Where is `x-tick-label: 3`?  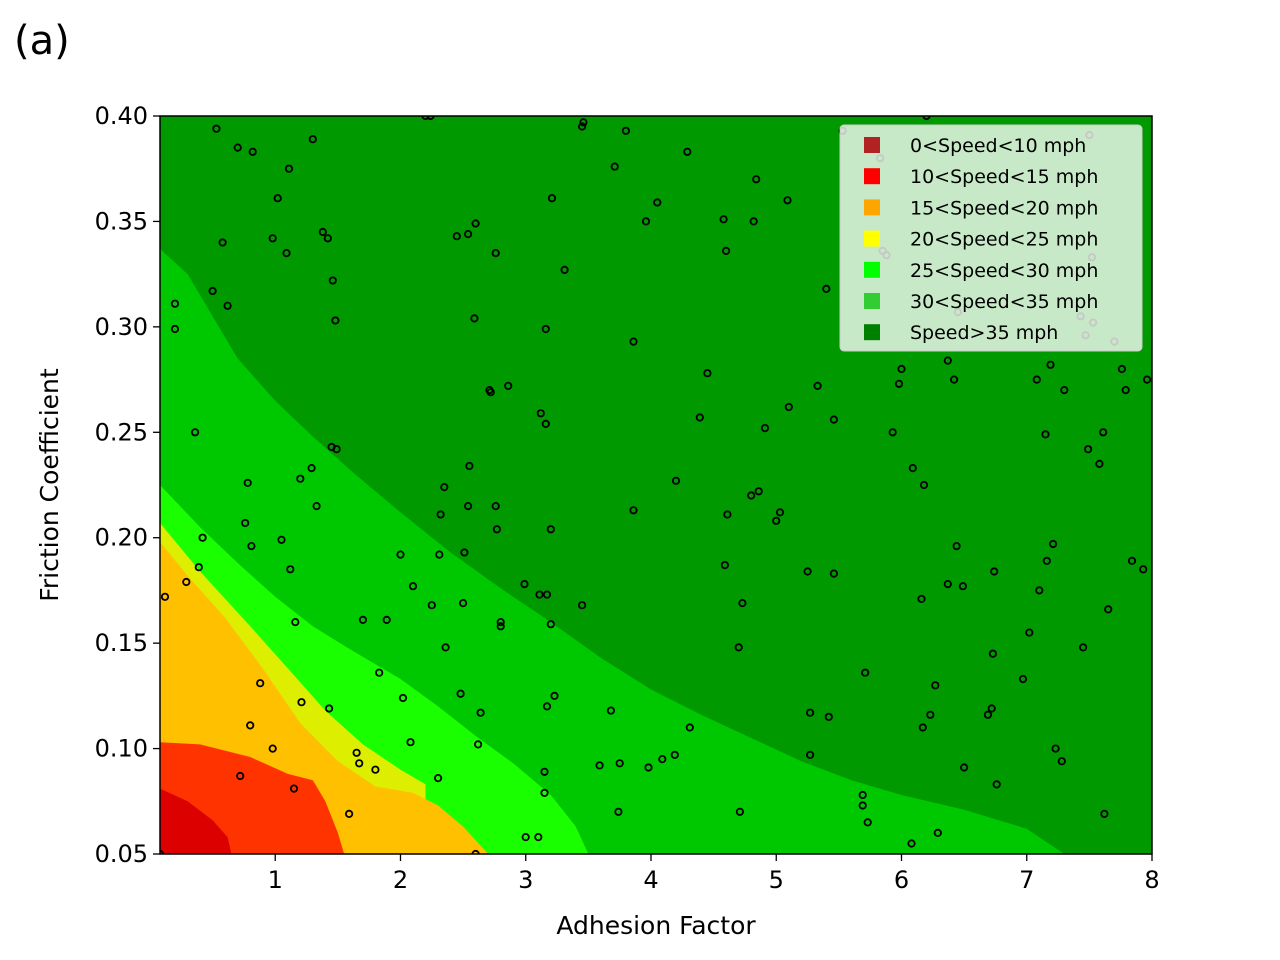
x-tick-label: 3 is located at coordinates (525, 880).